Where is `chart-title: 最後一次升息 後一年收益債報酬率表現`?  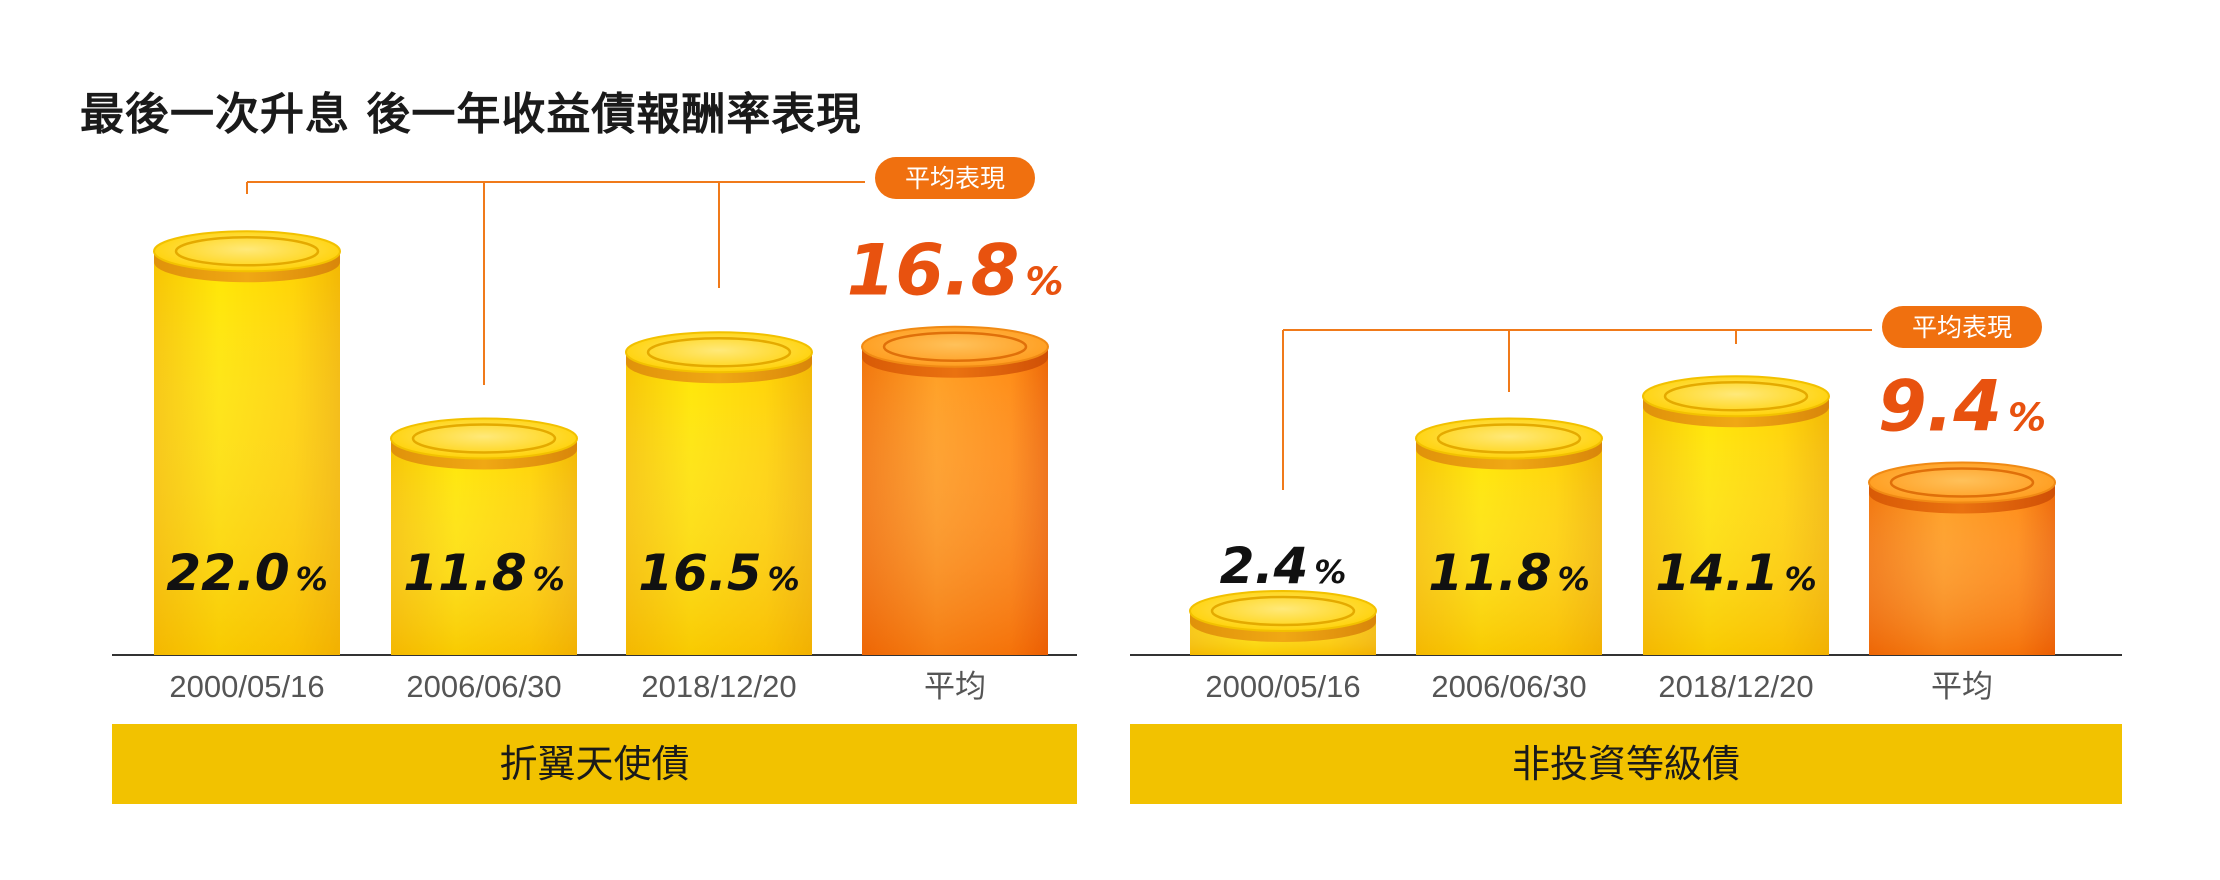
chart-title: 最後一次升息 後一年收益債報酬率表現 is located at coordinates (471, 114).